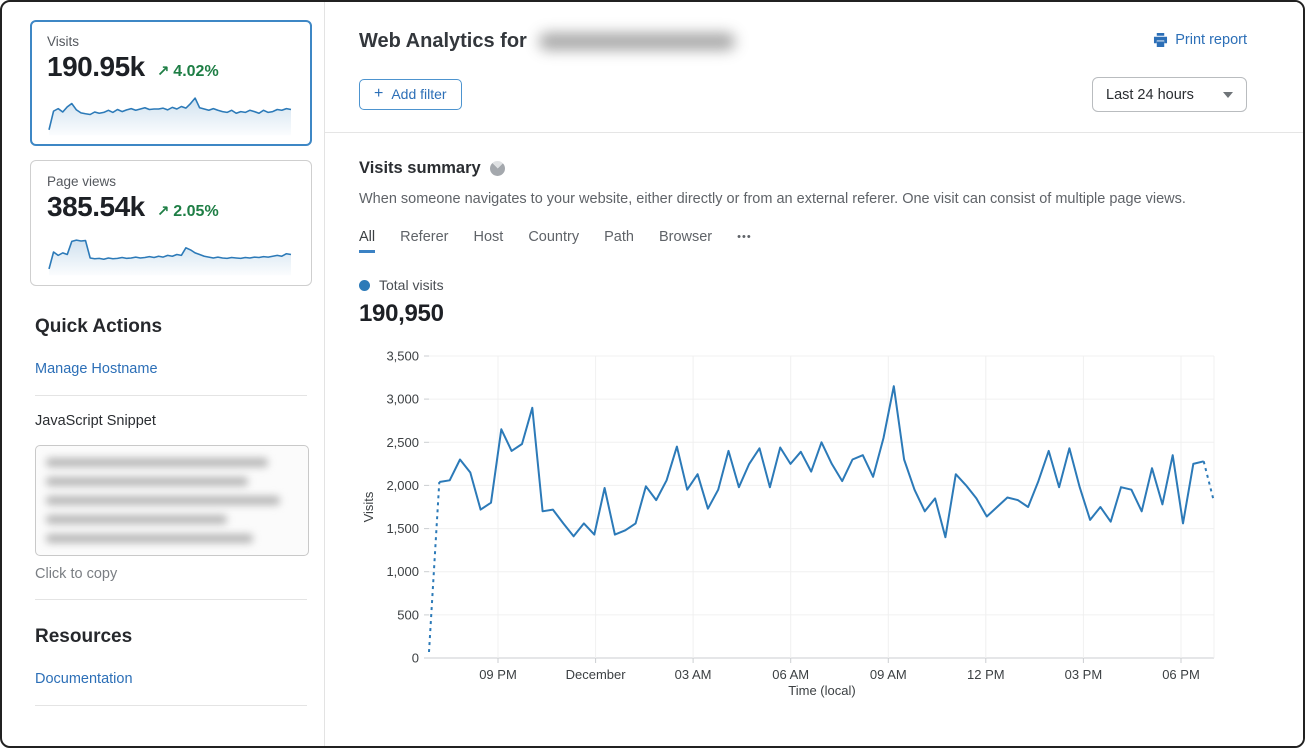 The image size is (1305, 748). I want to click on total-visits-value: 190,950, so click(401, 313).